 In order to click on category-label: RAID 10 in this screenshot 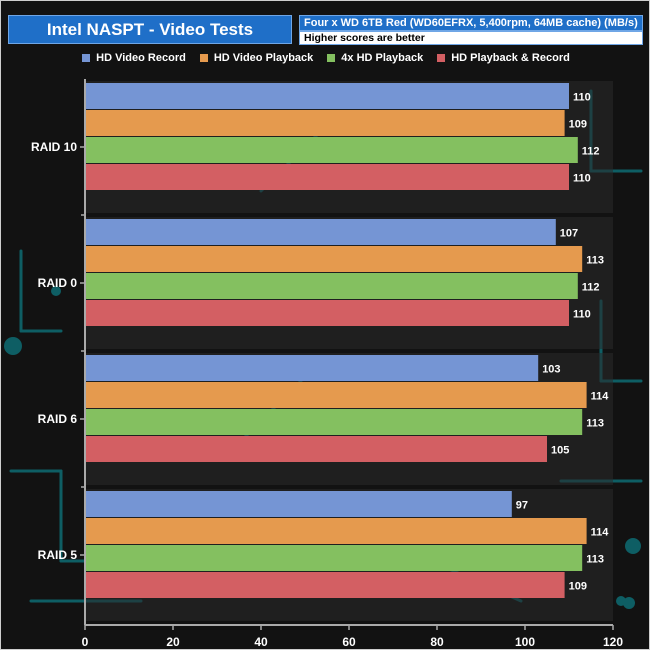, I will do `click(54, 147)`.